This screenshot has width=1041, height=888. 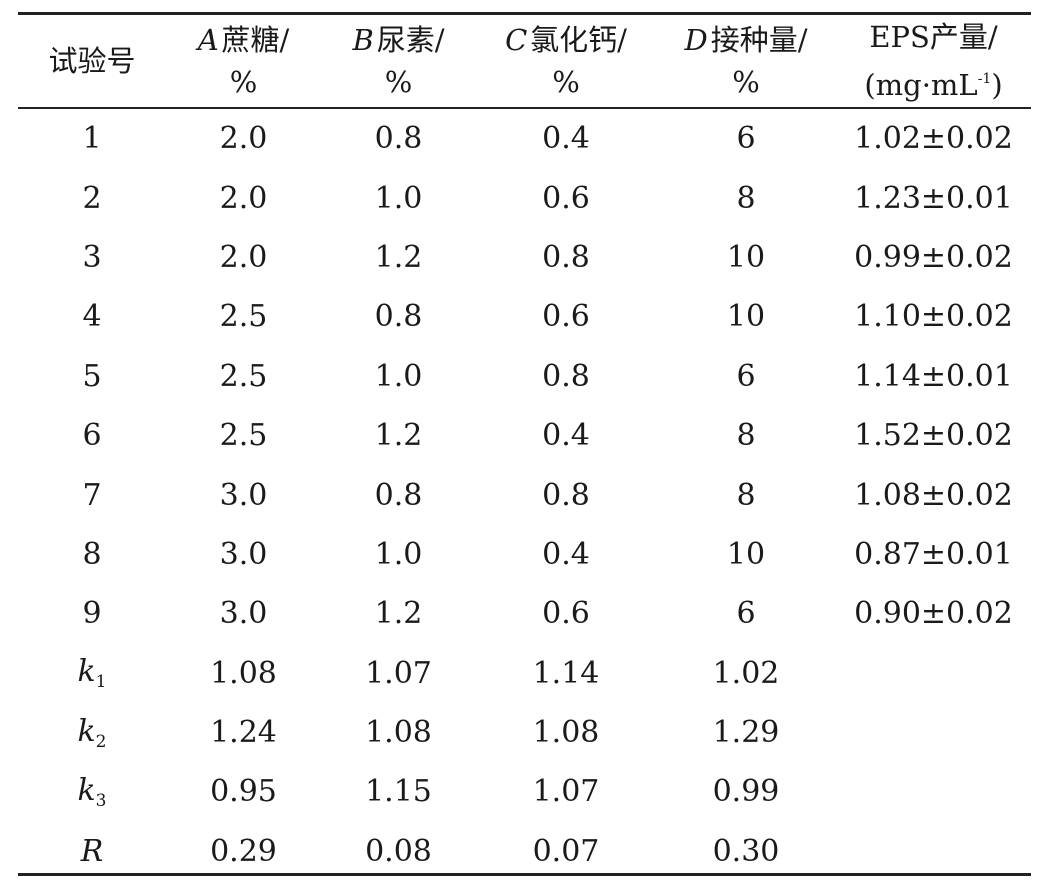 I want to click on stats-row: k1 1.08 1.07 1.14 1.02, so click(x=524, y=673).